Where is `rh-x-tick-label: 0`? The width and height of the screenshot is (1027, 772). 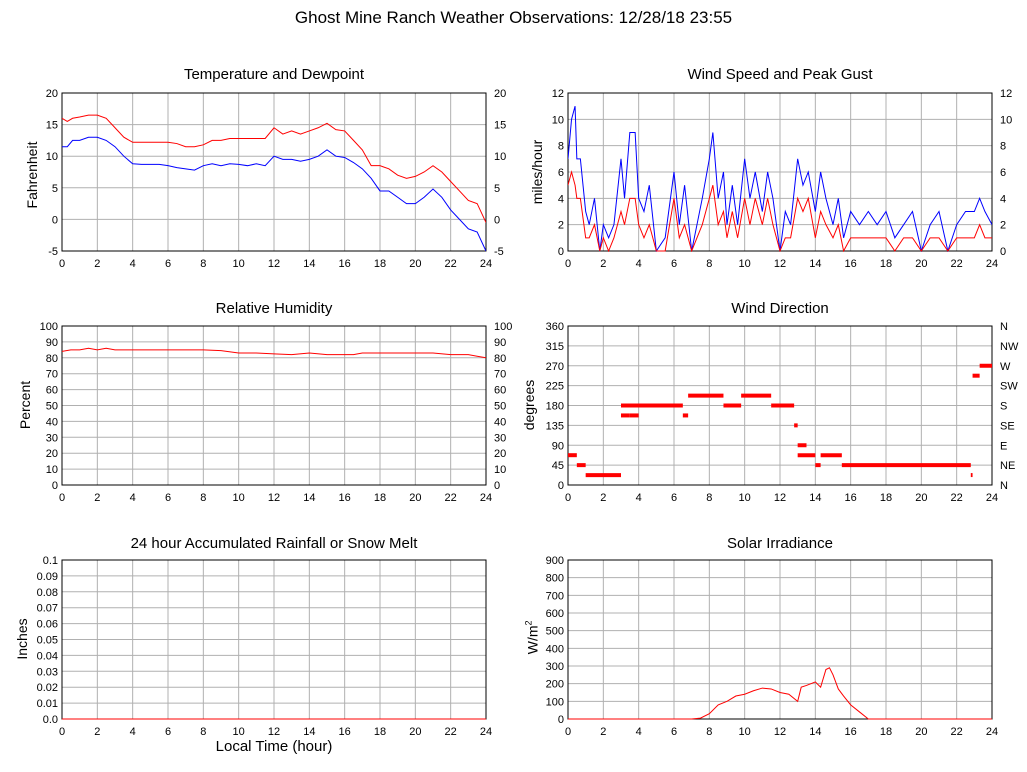 rh-x-tick-label: 0 is located at coordinates (62, 498).